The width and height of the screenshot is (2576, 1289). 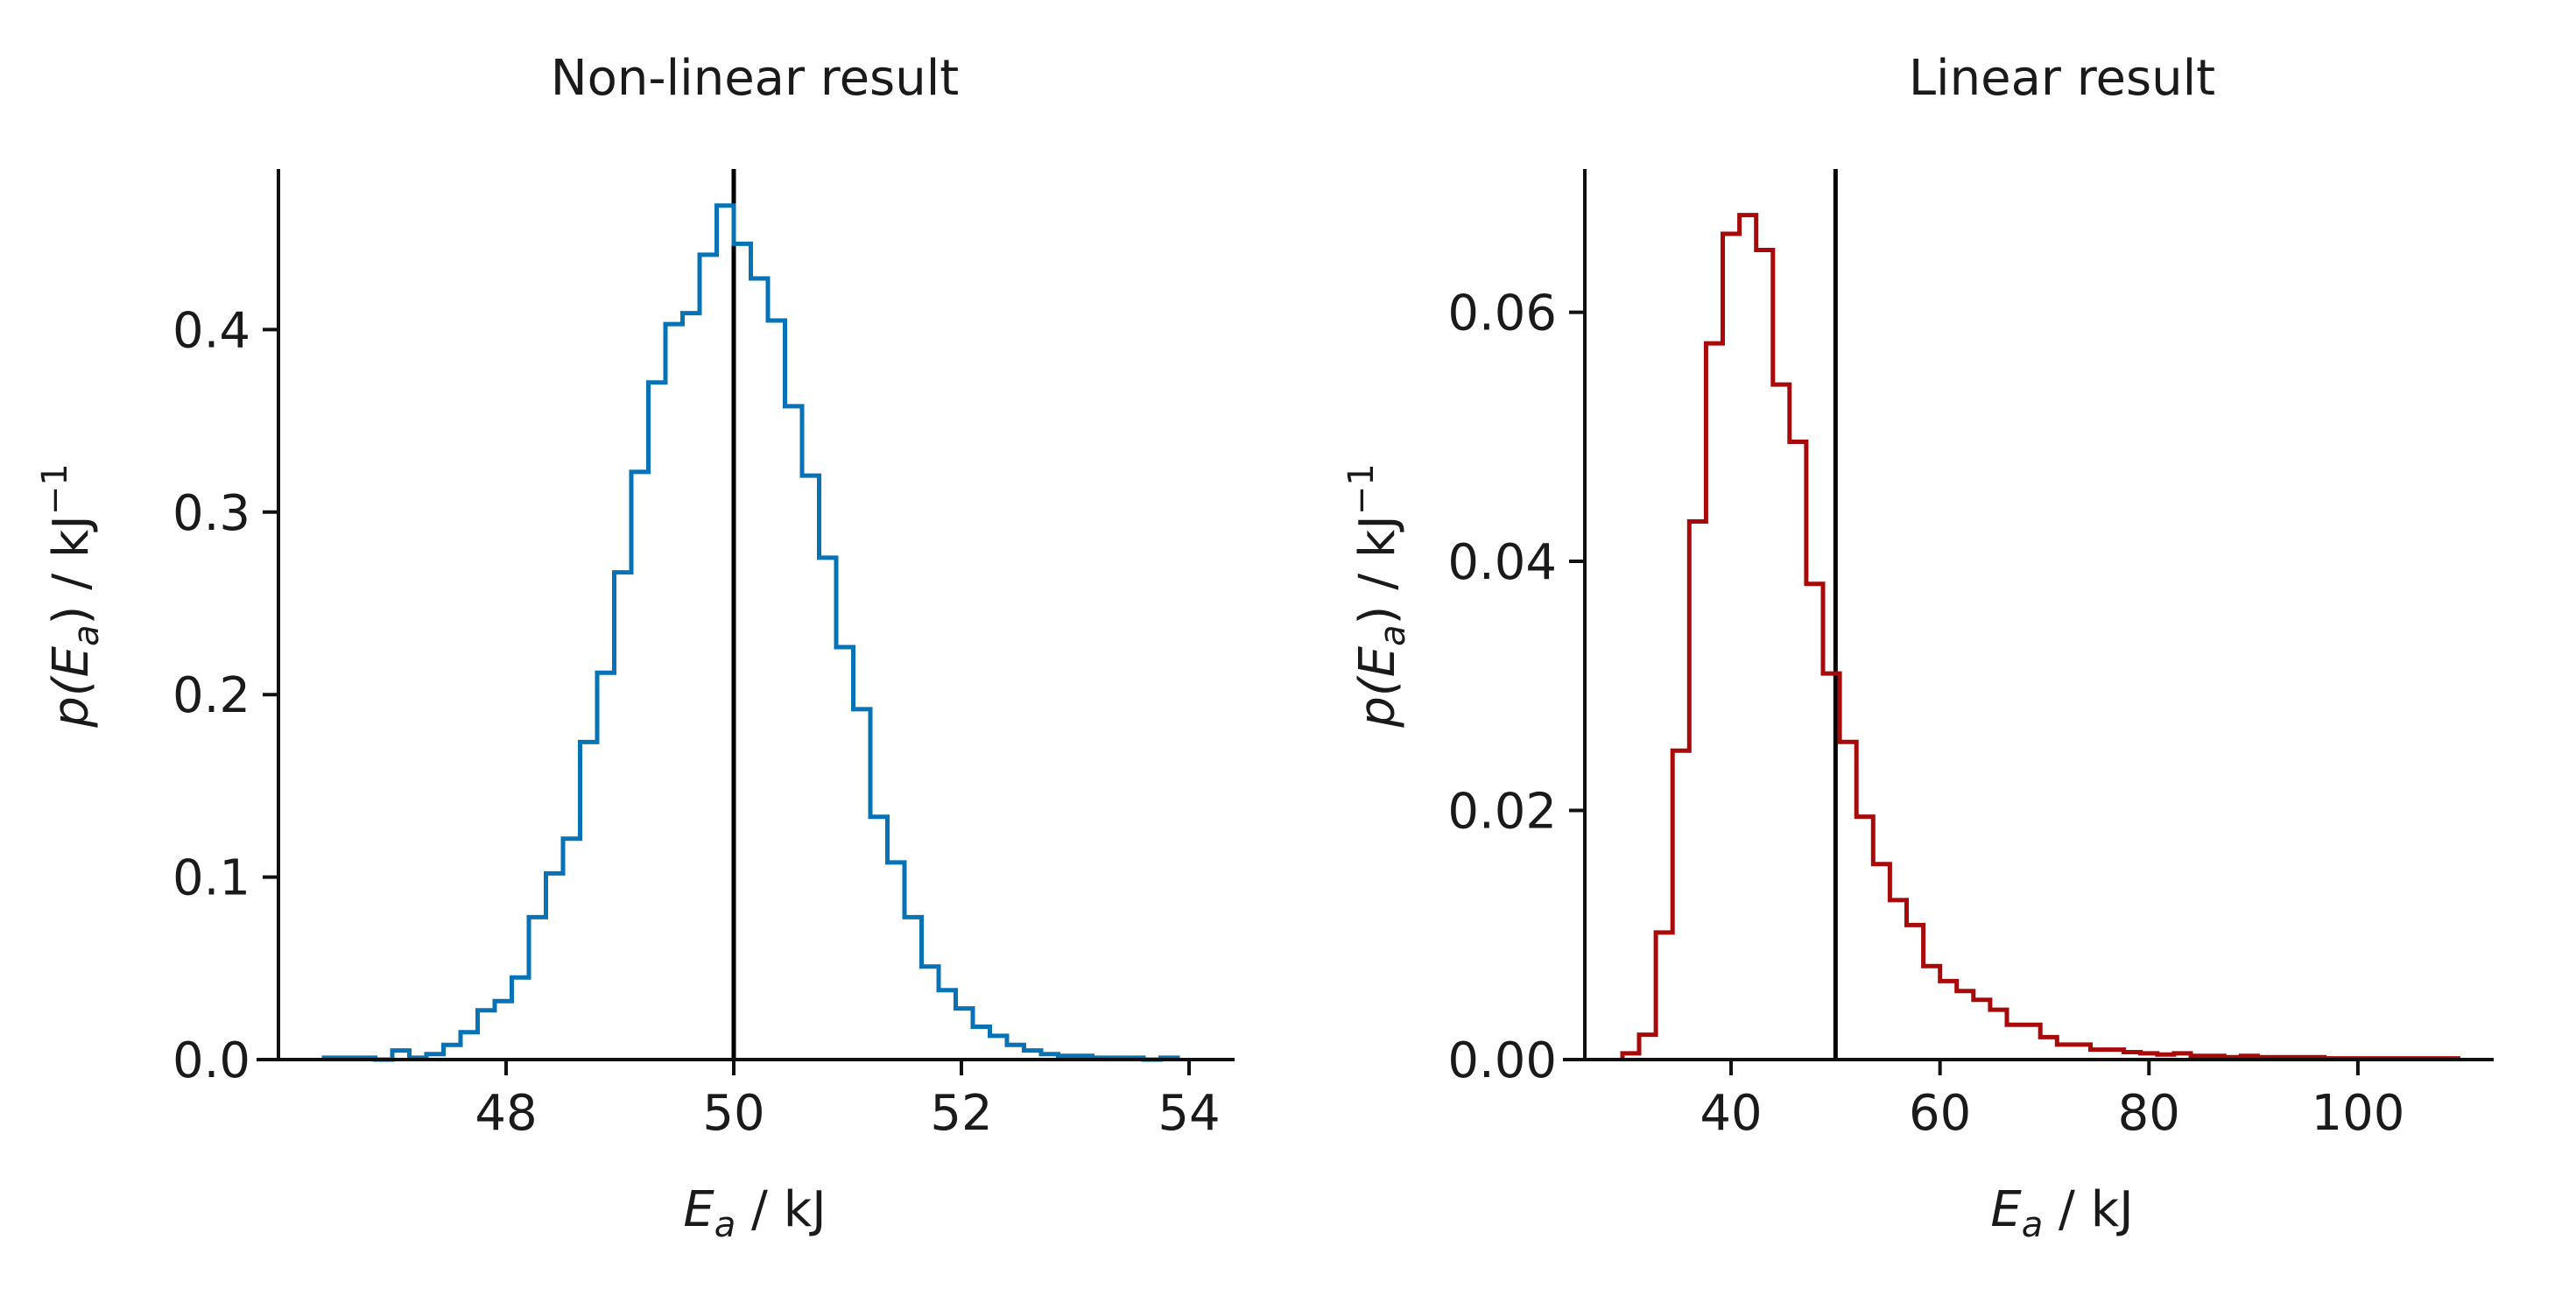 I want to click on y-tick-label: 0.06, so click(x=1502, y=313).